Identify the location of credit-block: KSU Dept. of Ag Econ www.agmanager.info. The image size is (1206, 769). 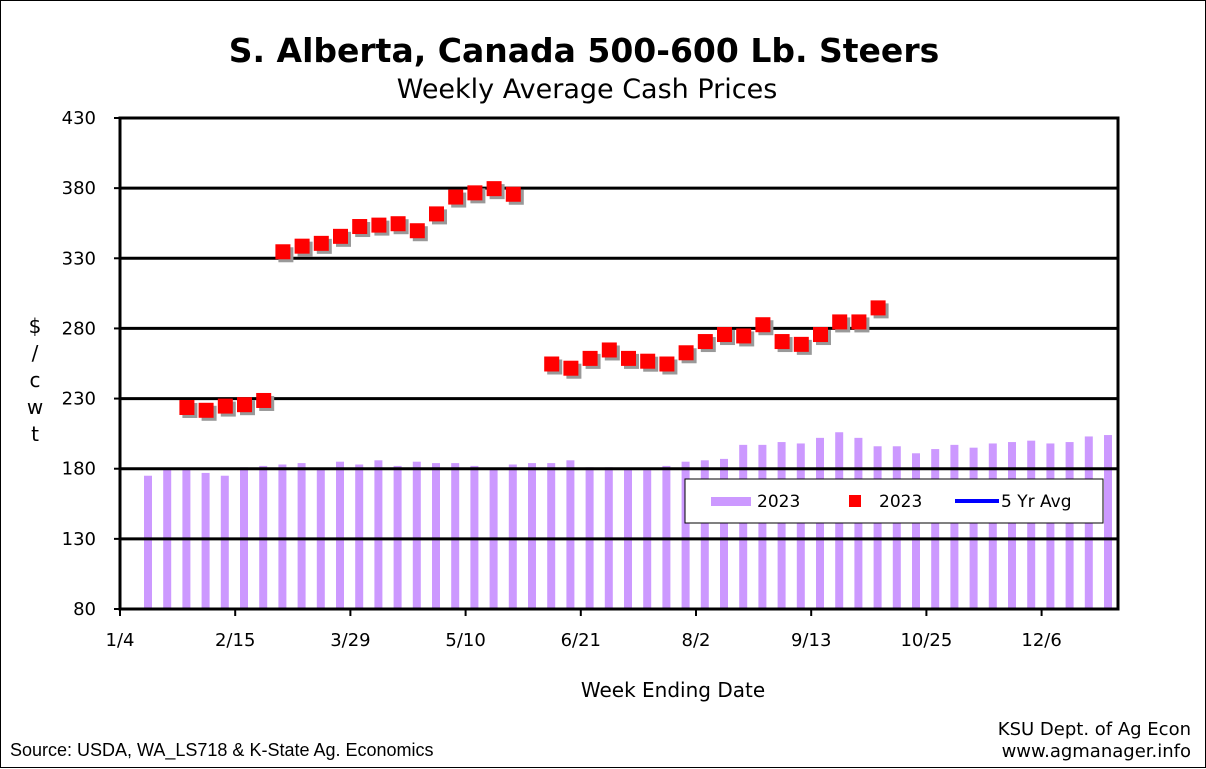
(1094, 741).